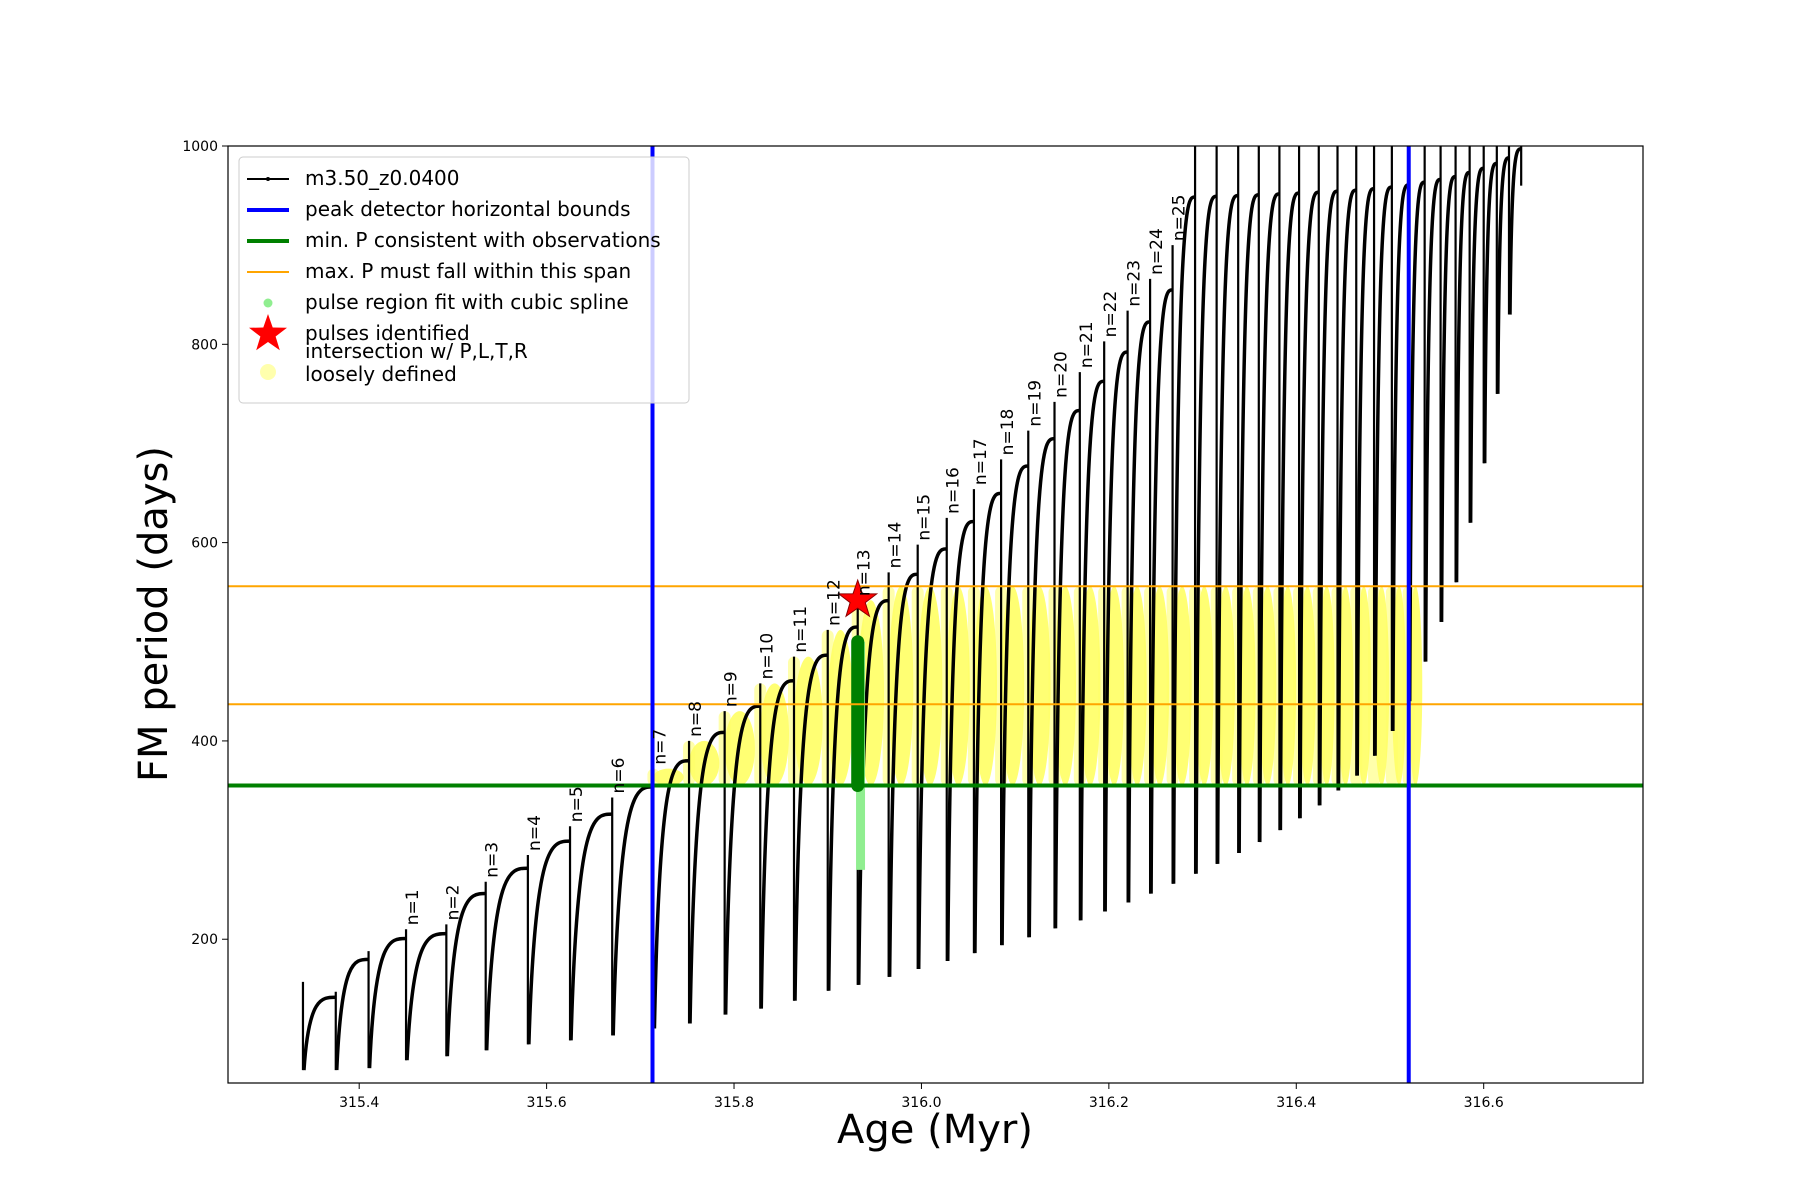 This screenshot has height=1204, width=1800. I want to click on legend-label: m3.50_z0.0400, so click(382, 178).